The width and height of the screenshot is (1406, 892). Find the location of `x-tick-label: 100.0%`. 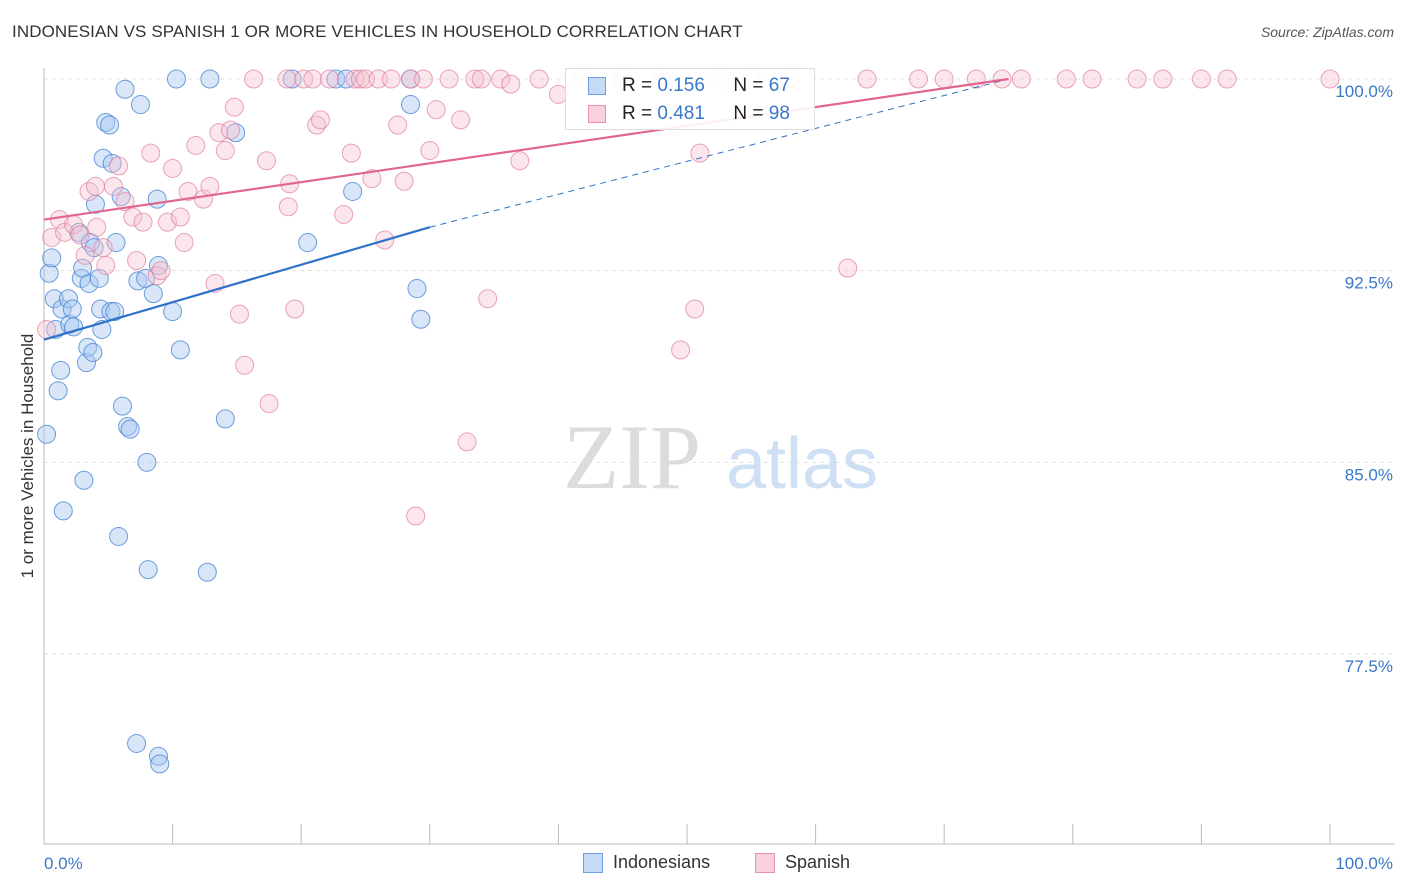

x-tick-label: 100.0% is located at coordinates (1364, 863).